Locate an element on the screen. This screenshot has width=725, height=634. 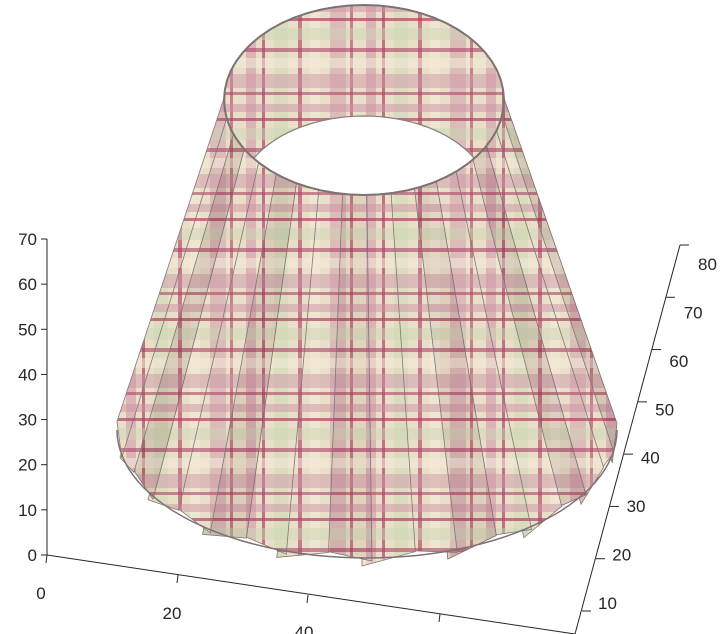
z-tick-label: 20 is located at coordinates (27, 465).